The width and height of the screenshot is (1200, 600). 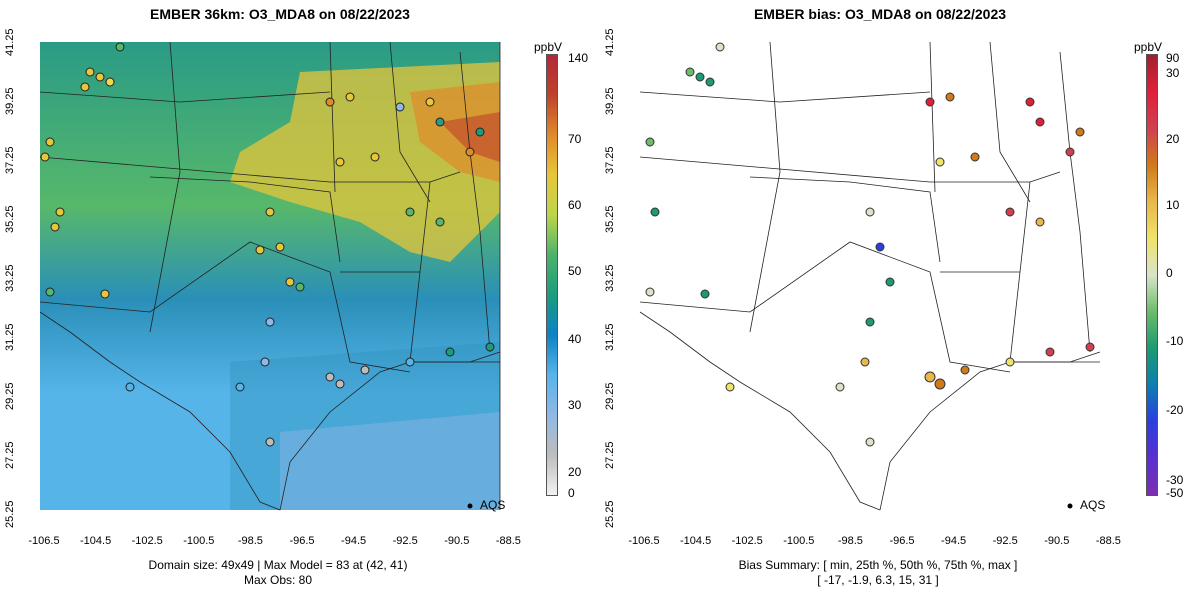 What do you see at coordinates (1173, 58) in the screenshot?
I see `colorbar-tick: 90` at bounding box center [1173, 58].